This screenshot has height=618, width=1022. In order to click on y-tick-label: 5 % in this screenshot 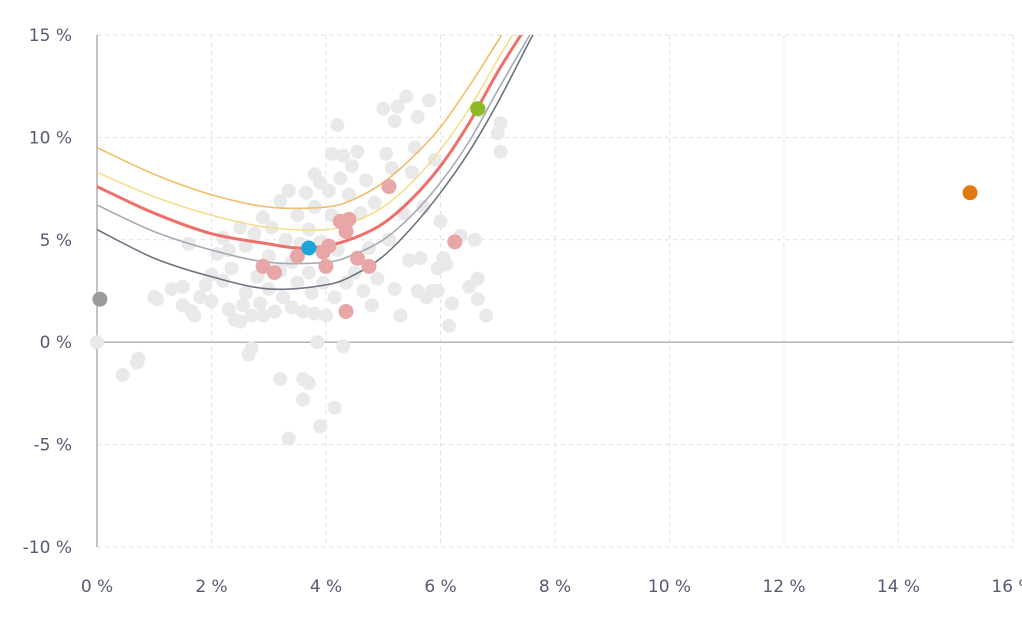, I will do `click(56, 241)`.